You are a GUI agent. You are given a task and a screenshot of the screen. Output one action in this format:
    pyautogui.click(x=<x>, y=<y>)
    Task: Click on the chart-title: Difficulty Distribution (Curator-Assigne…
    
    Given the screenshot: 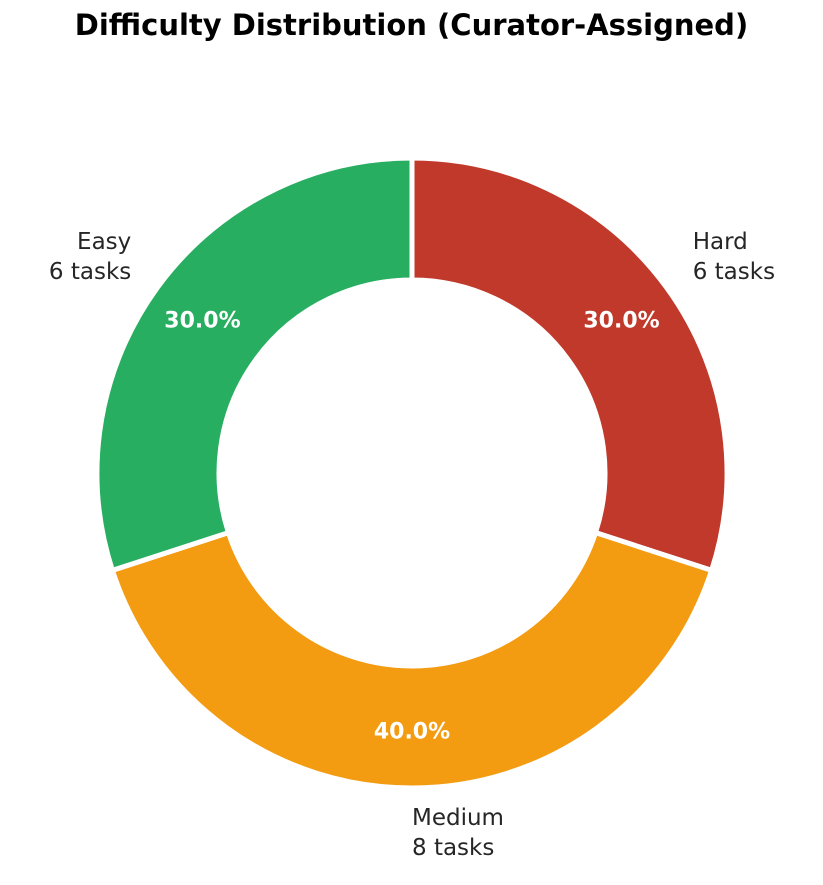 What is the action you would take?
    pyautogui.click(x=411, y=25)
    